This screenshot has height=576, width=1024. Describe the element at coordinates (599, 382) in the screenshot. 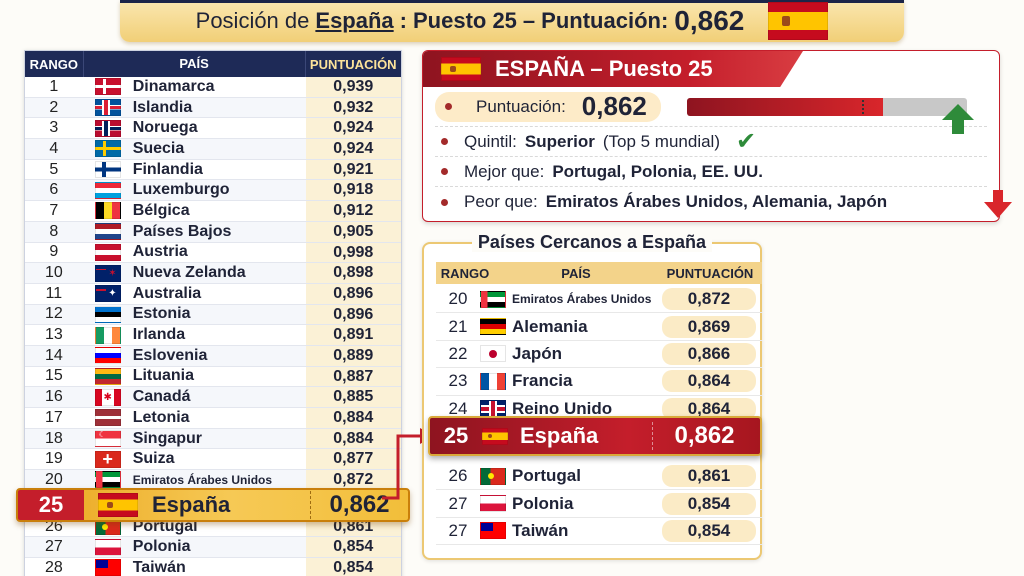

I see `table-row: 23 Francia 0,864` at that location.